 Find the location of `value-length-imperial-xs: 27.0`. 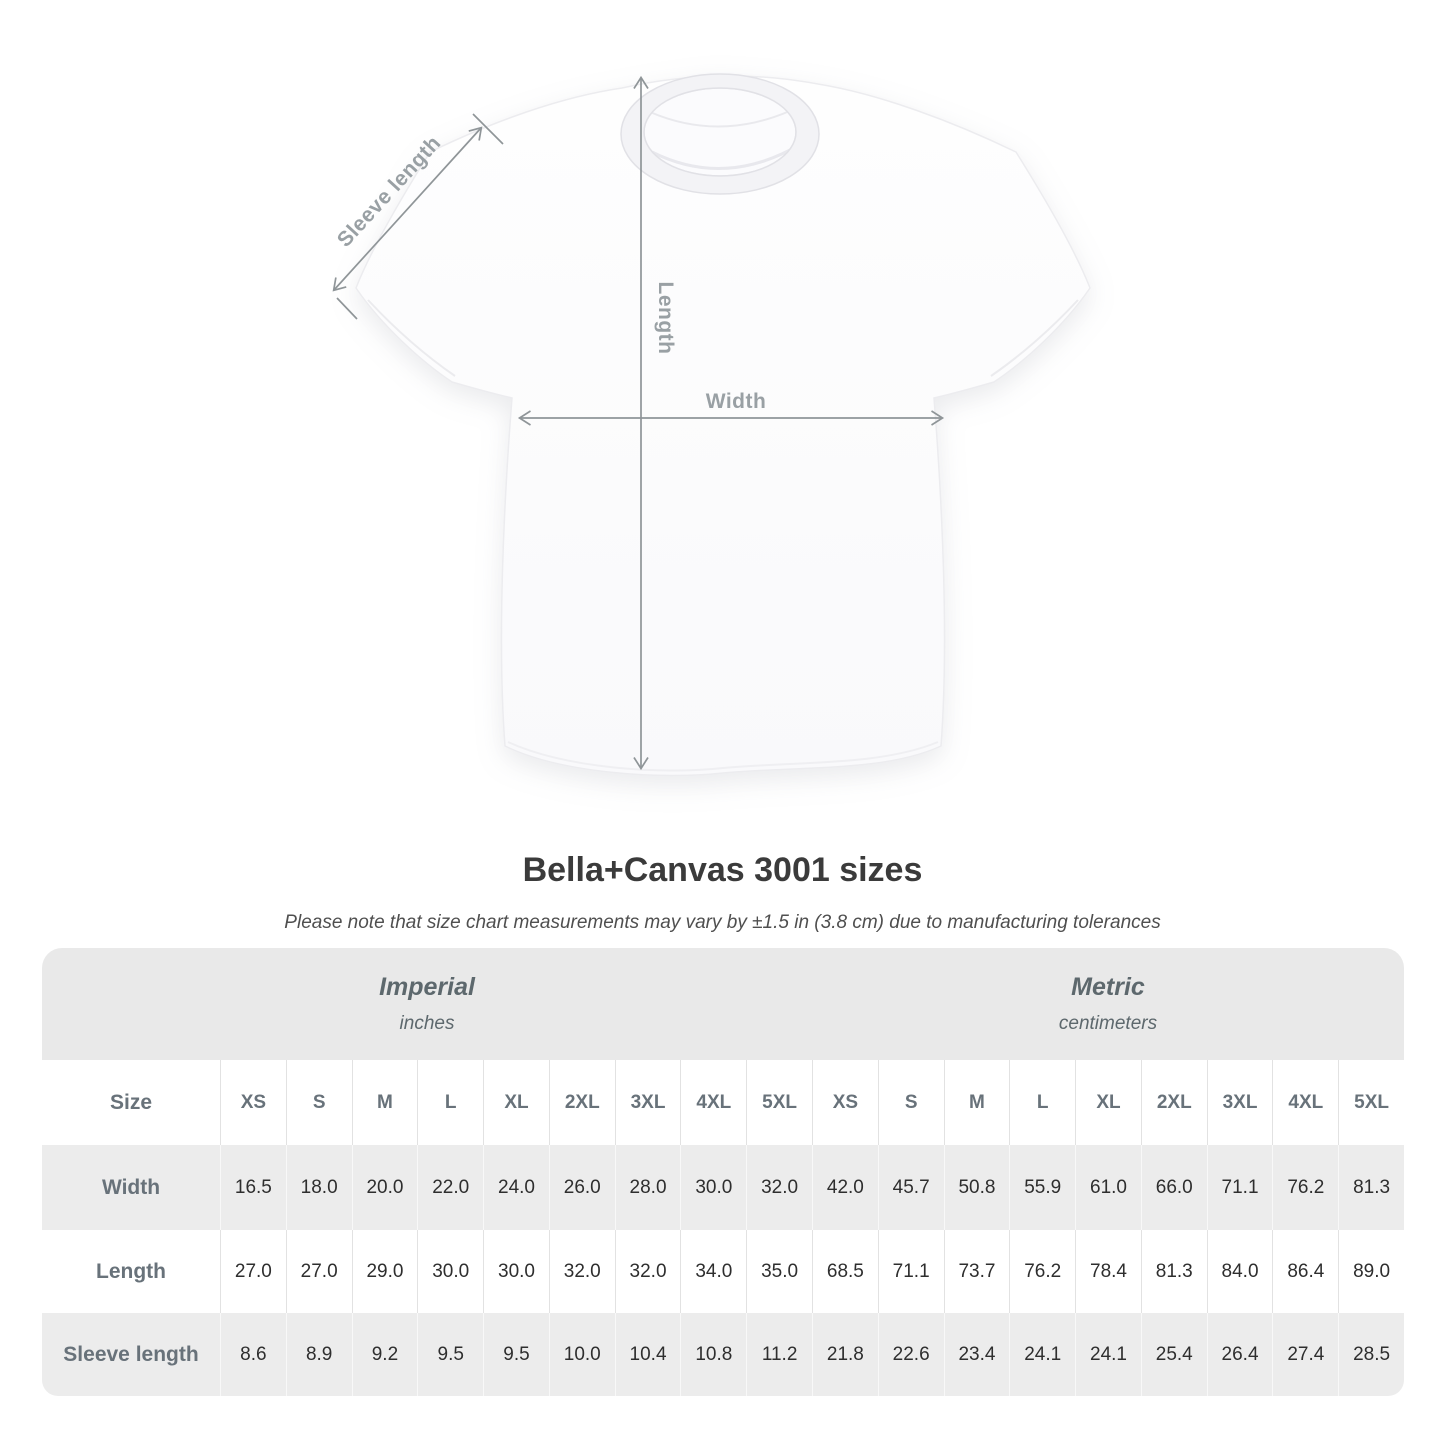

value-length-imperial-xs: 27.0 is located at coordinates (253, 1271).